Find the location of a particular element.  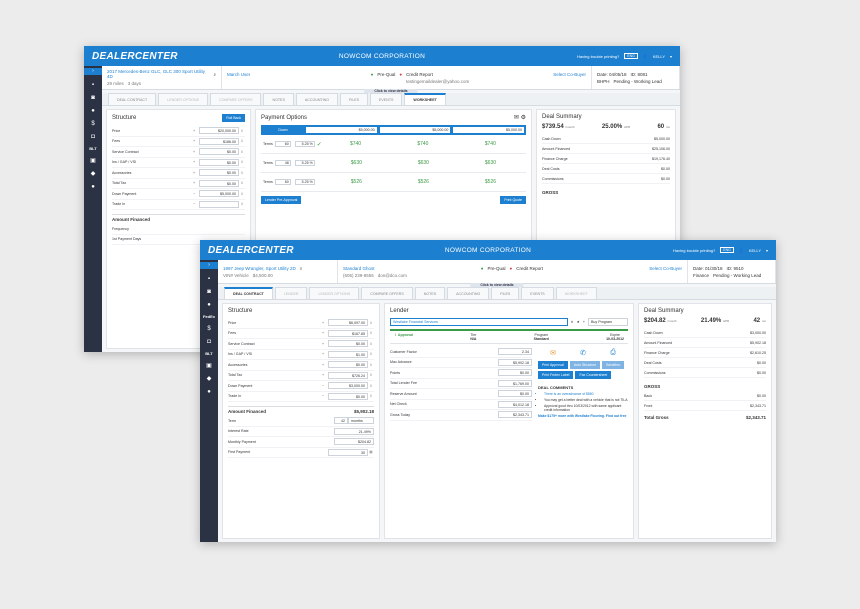

credit-report-link: Credit Report is located at coordinates (419, 74).